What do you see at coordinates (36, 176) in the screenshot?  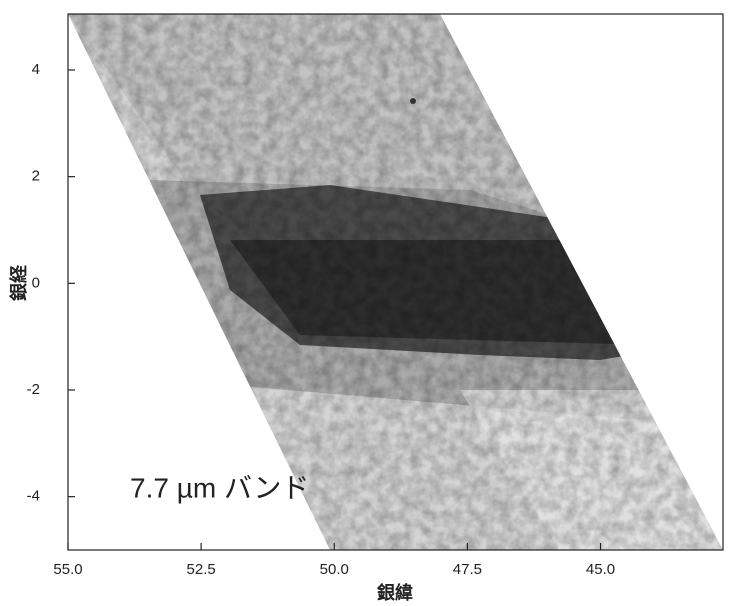 I see `y-tick-label: 2` at bounding box center [36, 176].